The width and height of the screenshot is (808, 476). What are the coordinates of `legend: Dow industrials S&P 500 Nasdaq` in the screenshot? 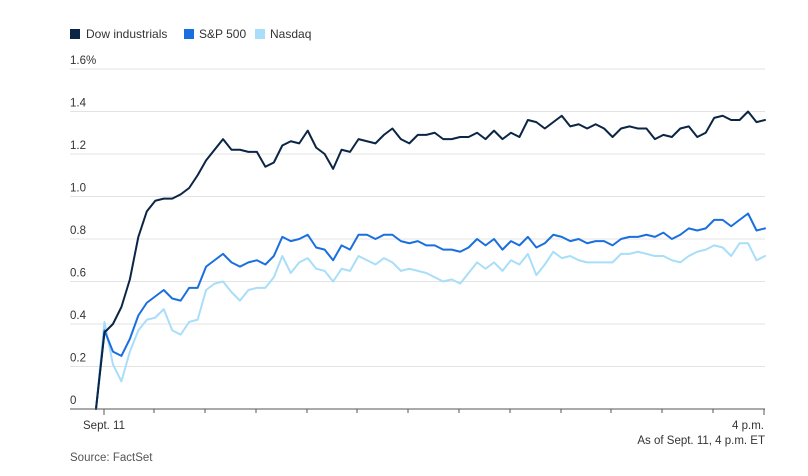 It's located at (190, 34).